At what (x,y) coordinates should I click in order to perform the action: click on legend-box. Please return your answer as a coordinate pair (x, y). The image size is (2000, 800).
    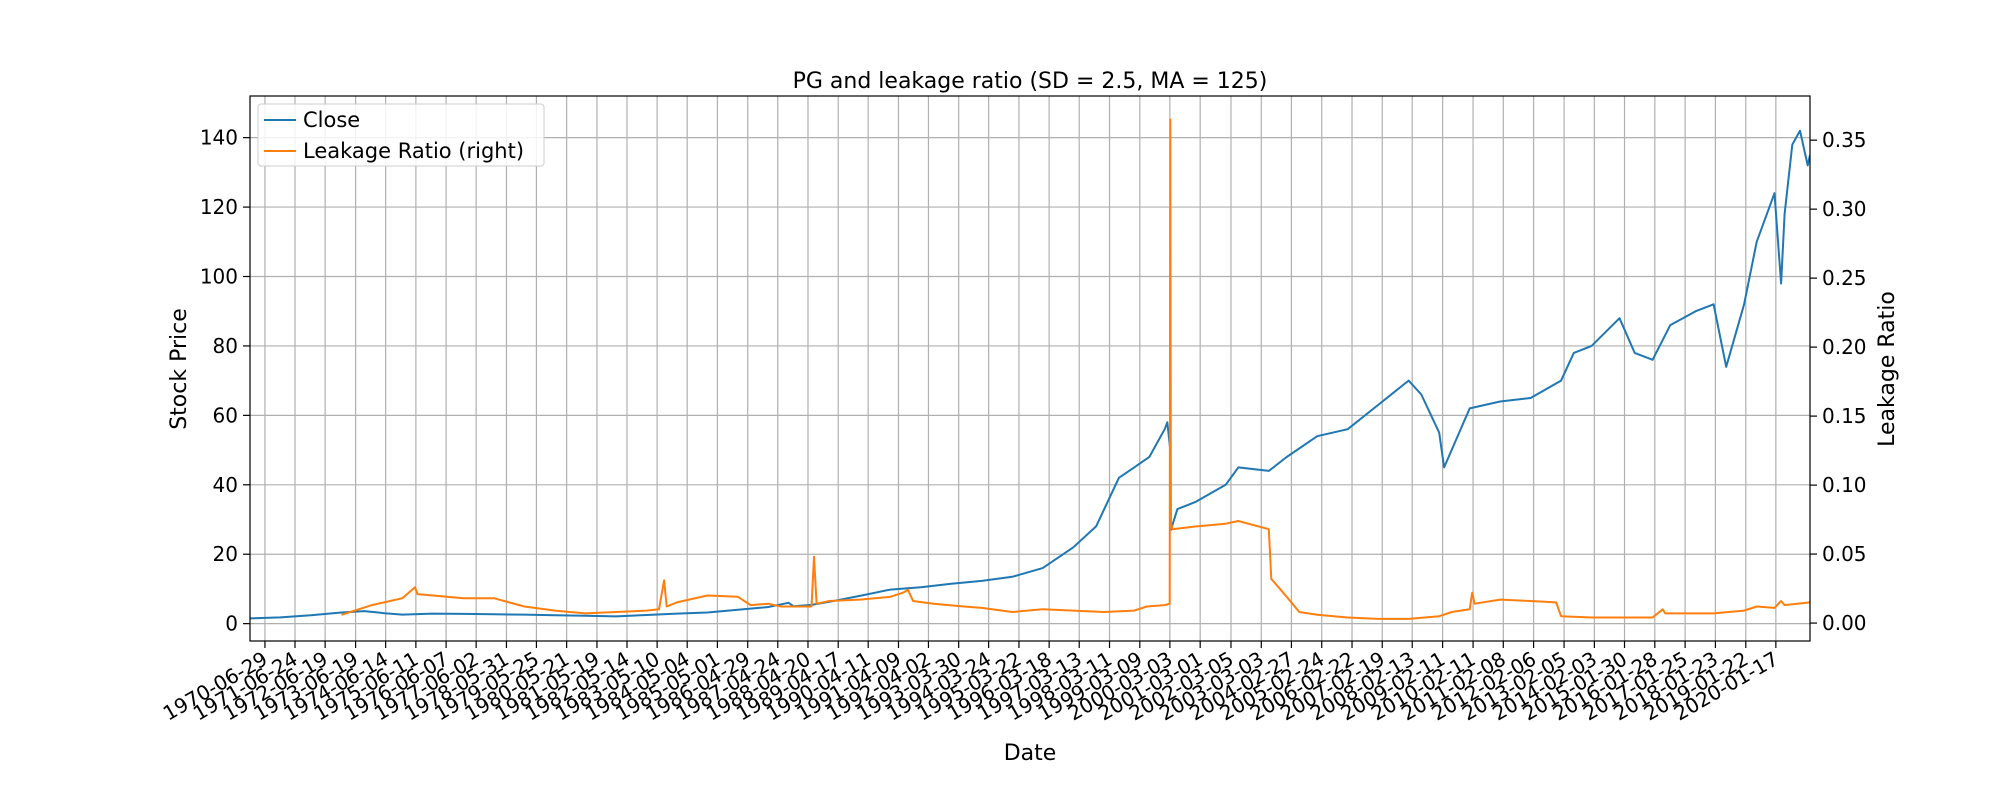
    Looking at the image, I should click on (401, 135).